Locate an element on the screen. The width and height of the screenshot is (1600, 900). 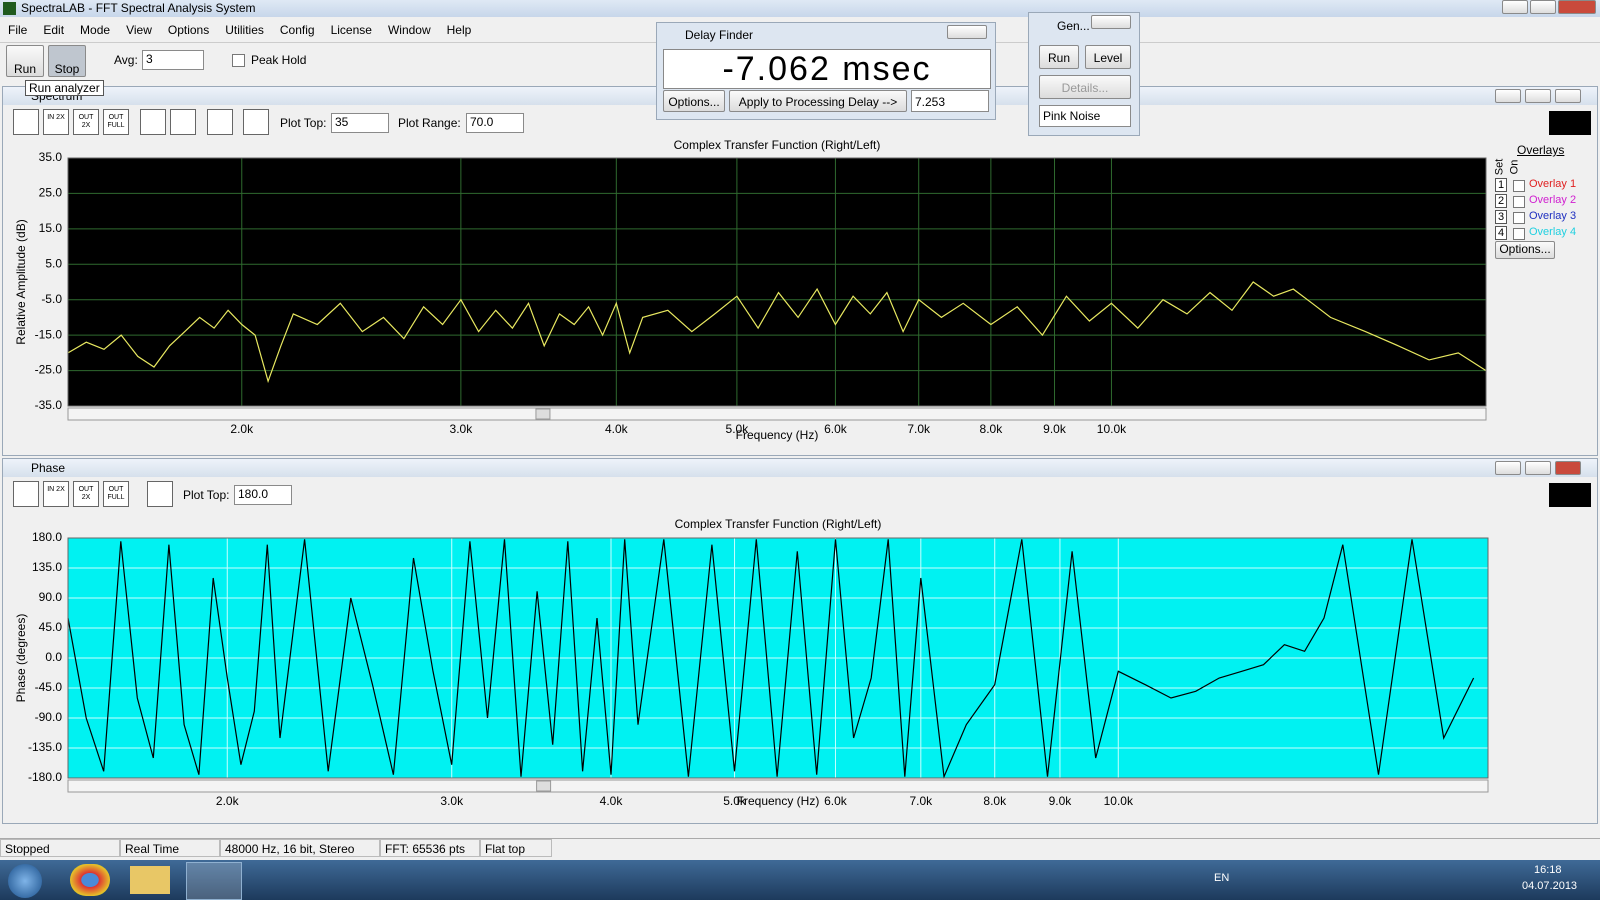
gen-level-button: Level is located at coordinates (1108, 57).